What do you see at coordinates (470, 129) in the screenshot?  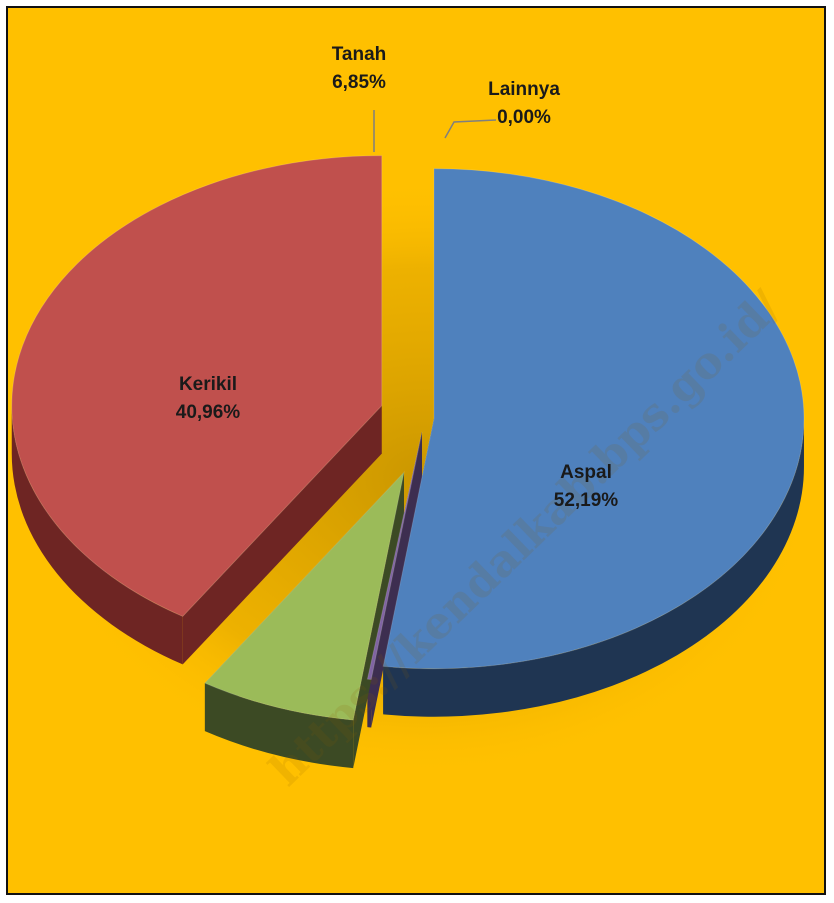 I see `leader-line-lainnya` at bounding box center [470, 129].